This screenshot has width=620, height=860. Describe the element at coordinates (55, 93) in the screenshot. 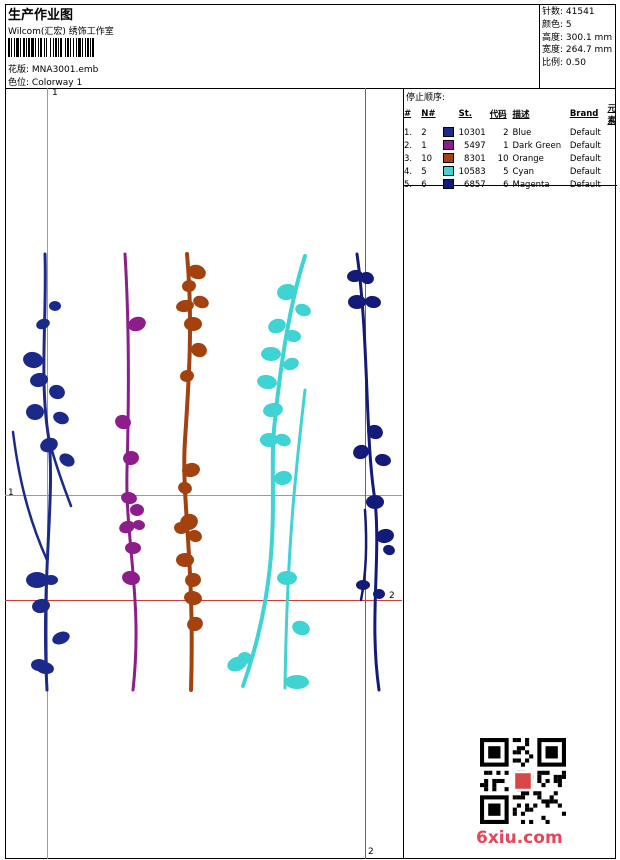

I see `green-guide-label-top: 1` at that location.